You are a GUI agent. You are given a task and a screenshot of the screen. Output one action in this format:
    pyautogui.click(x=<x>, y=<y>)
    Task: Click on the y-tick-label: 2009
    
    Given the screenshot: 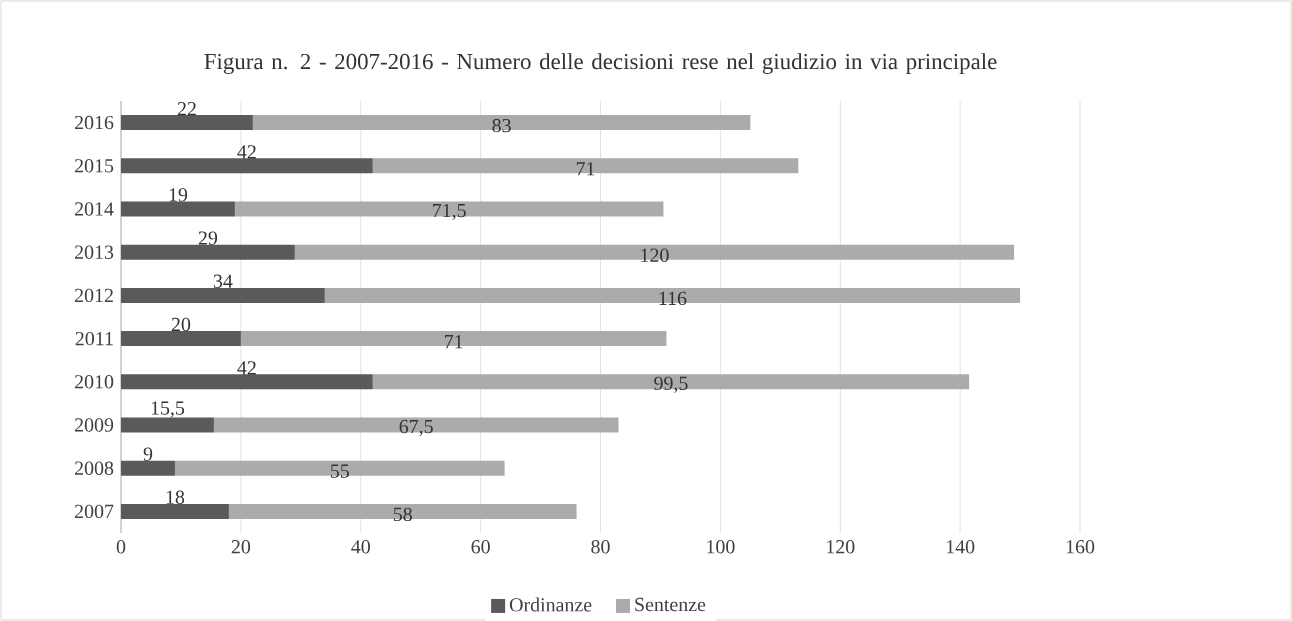 What is the action you would take?
    pyautogui.click(x=94, y=425)
    